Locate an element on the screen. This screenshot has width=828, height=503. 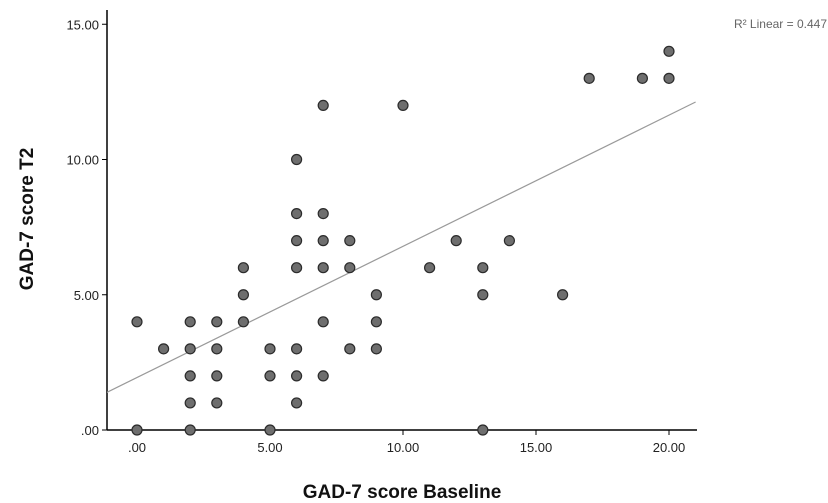
r-squared-label: R² Linear = 0.447 is located at coordinates (780, 24).